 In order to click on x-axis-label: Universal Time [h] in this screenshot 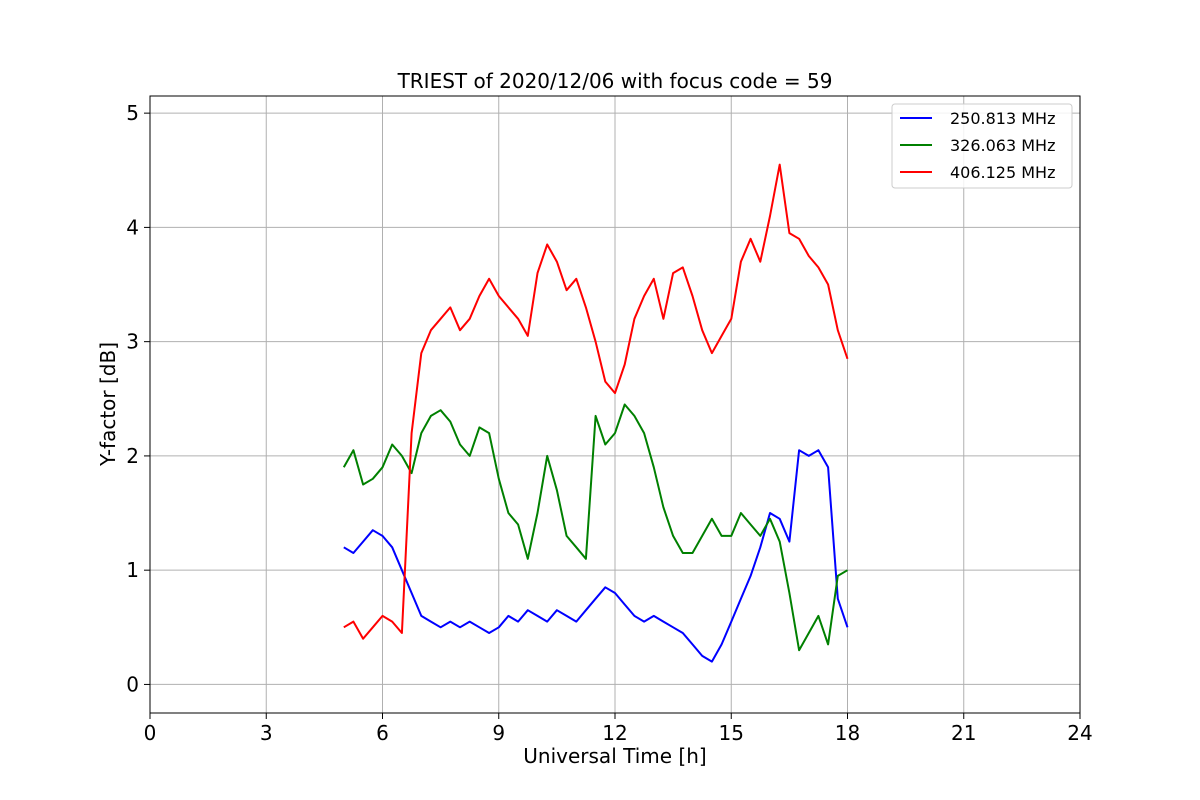, I will do `click(614, 756)`.